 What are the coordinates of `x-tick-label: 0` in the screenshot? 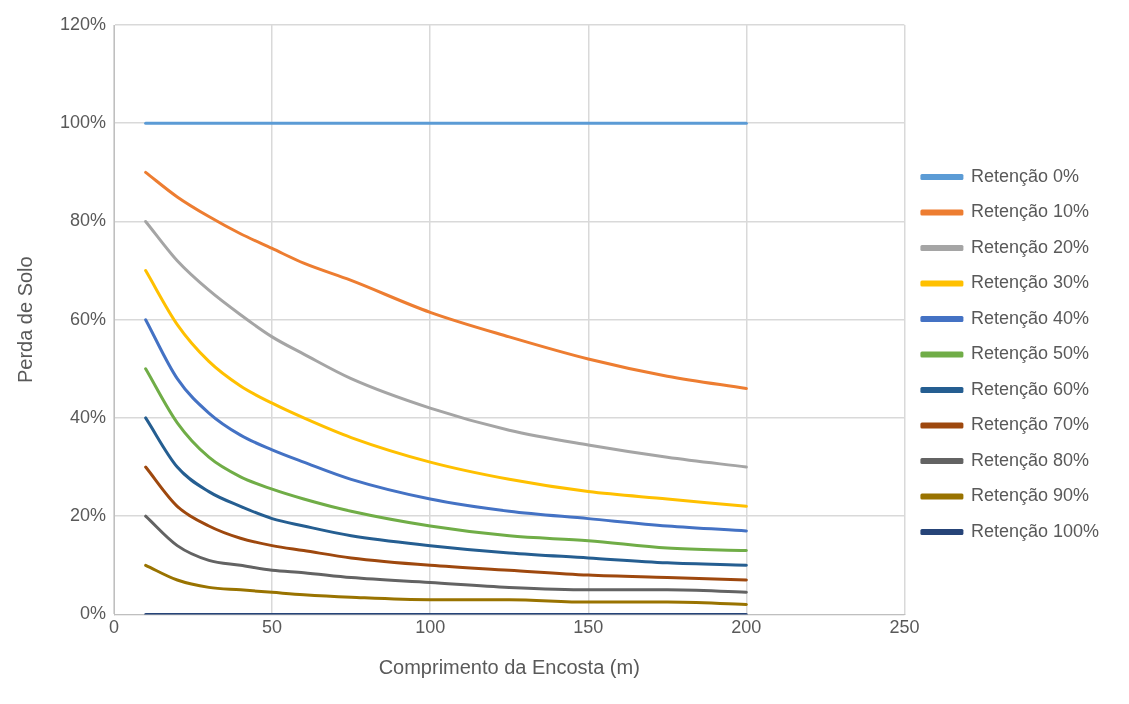 It's located at (114, 627).